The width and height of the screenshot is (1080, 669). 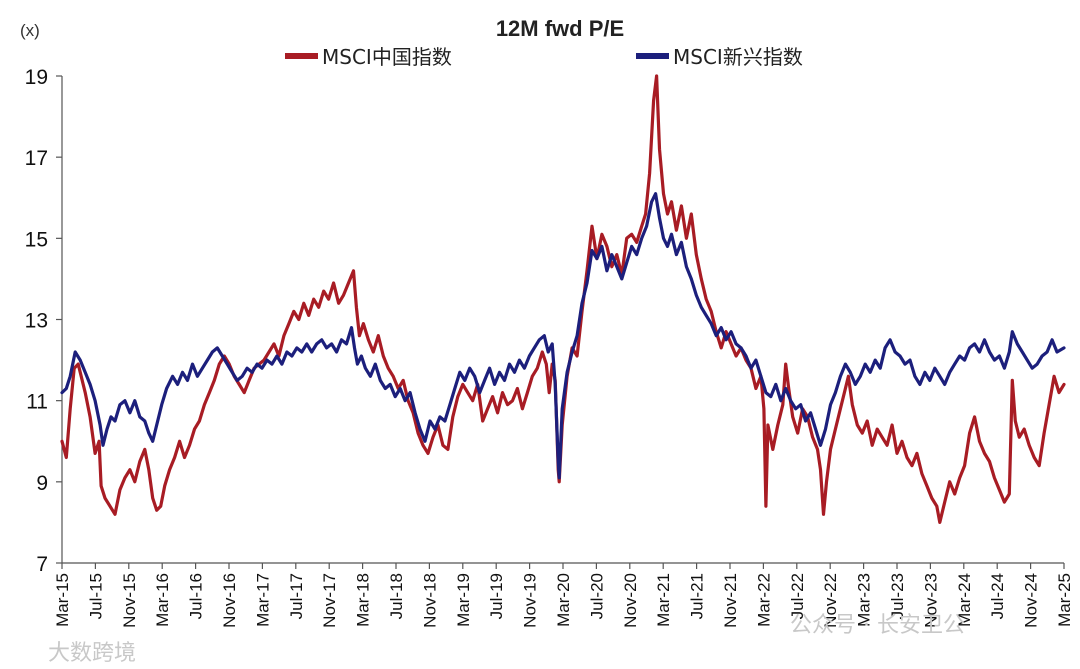 I want to click on x-tick-label: Jul-19, so click(x=496, y=596).